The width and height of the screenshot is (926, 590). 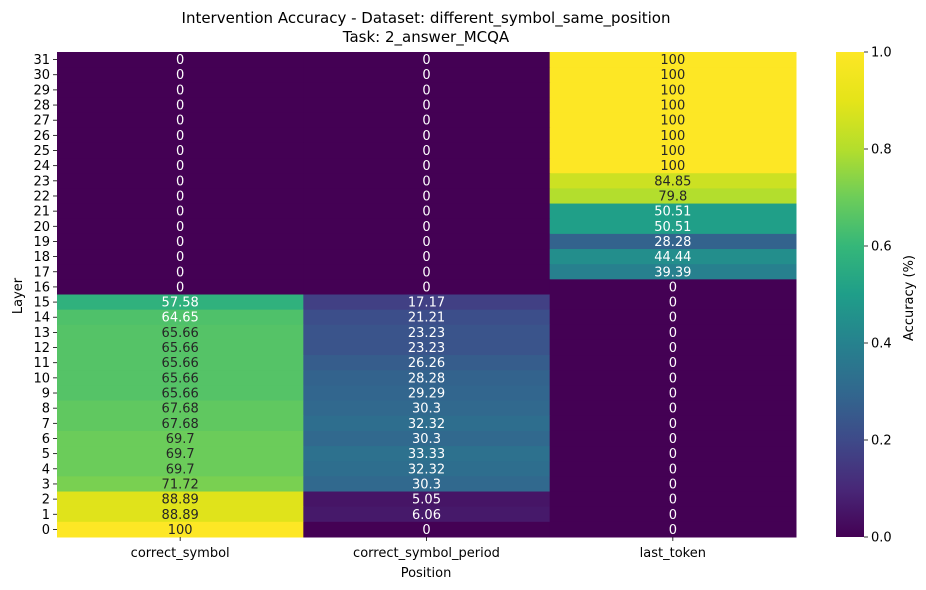 What do you see at coordinates (46, 530) in the screenshot?
I see `y-tick-label: 0` at bounding box center [46, 530].